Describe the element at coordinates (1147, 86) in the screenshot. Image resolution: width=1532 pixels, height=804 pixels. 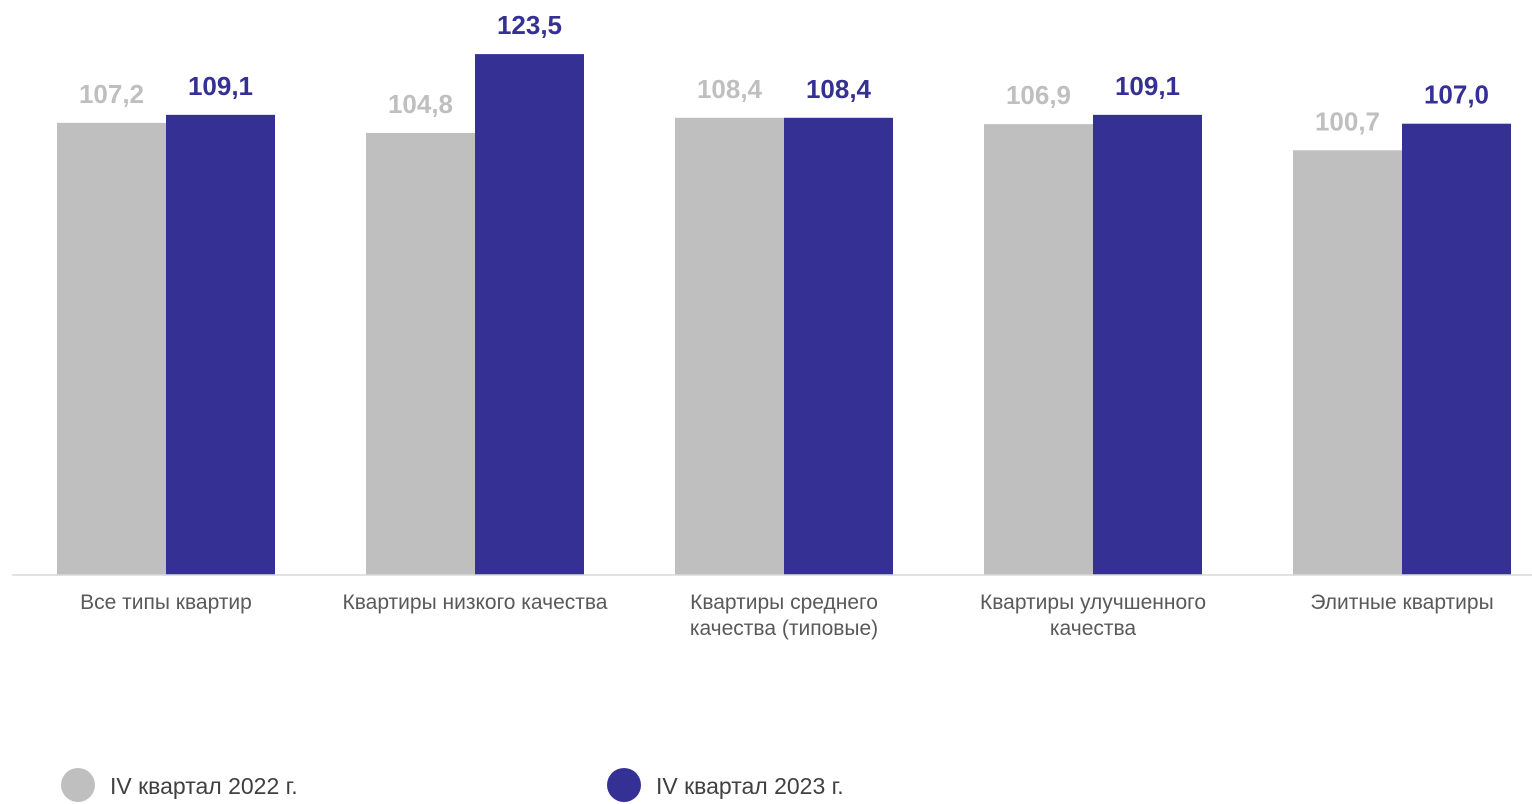
I see `value-label-2023-cat-3: 109,1` at that location.